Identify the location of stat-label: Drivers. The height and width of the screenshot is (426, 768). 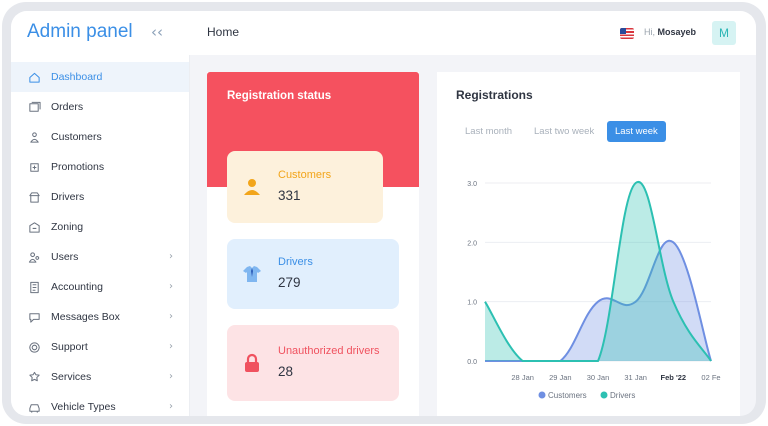
(295, 262).